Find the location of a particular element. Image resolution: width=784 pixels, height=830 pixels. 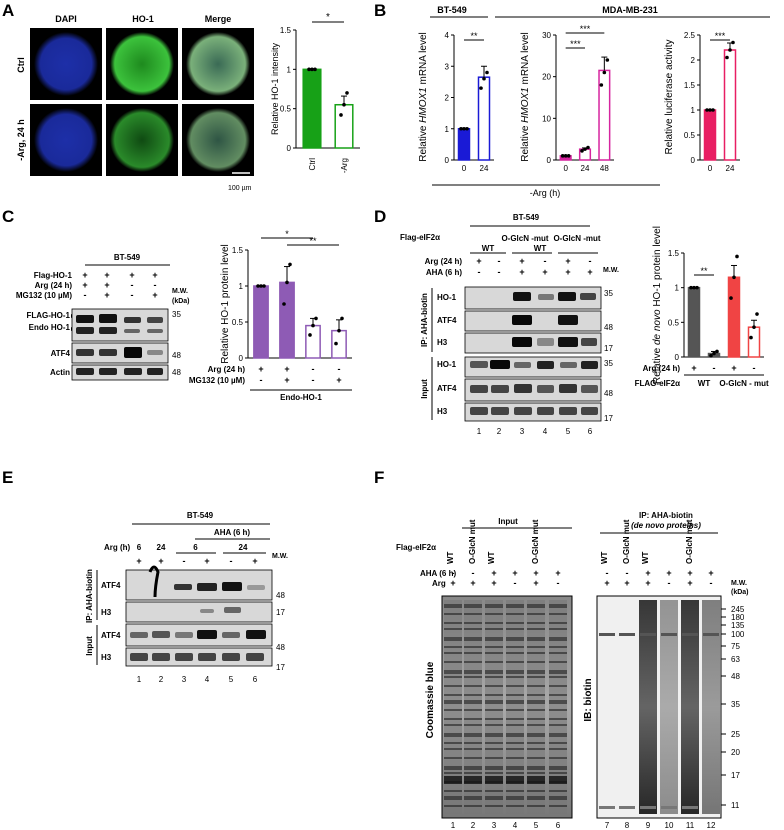

panel-d-ip-label: IP: AHA-biotin is located at coordinates (424, 320).